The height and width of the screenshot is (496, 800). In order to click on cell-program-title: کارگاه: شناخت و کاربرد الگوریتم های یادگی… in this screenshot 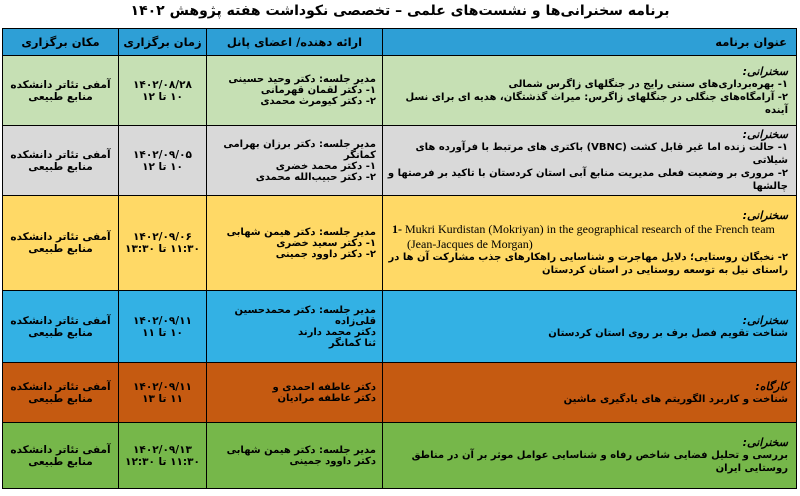, I will do `click(589, 392)`.